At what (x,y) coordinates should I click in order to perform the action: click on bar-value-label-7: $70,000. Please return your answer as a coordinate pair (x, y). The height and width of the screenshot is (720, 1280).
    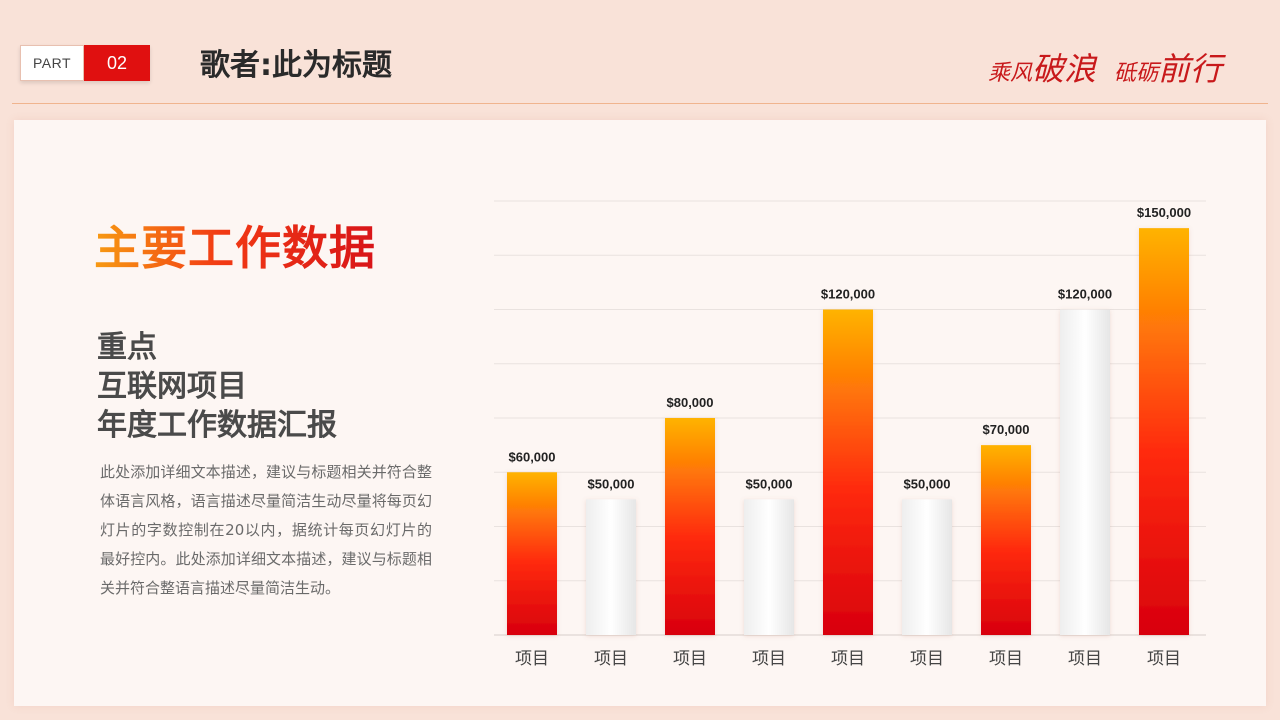
    Looking at the image, I should click on (1006, 429).